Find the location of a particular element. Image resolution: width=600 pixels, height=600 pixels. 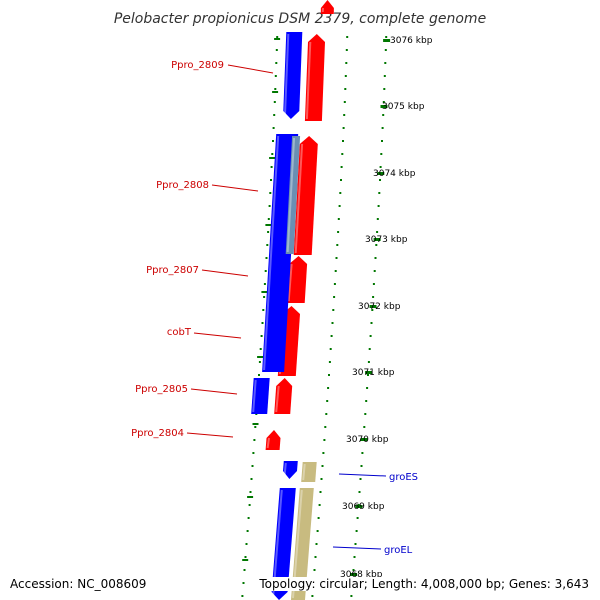

feature-other is located at coordinates (302, 544).